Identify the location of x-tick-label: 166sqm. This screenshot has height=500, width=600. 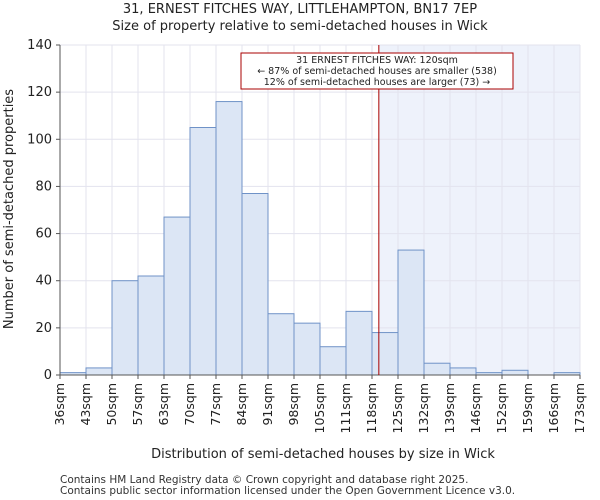
(553, 408).